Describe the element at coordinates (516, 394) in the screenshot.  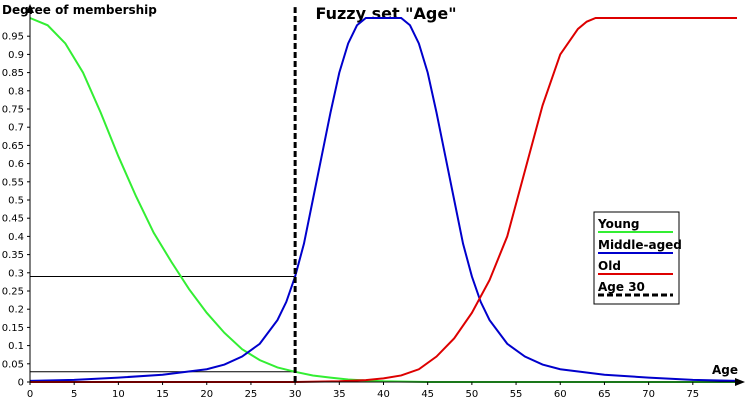
I see `x-tick-label: 55` at that location.